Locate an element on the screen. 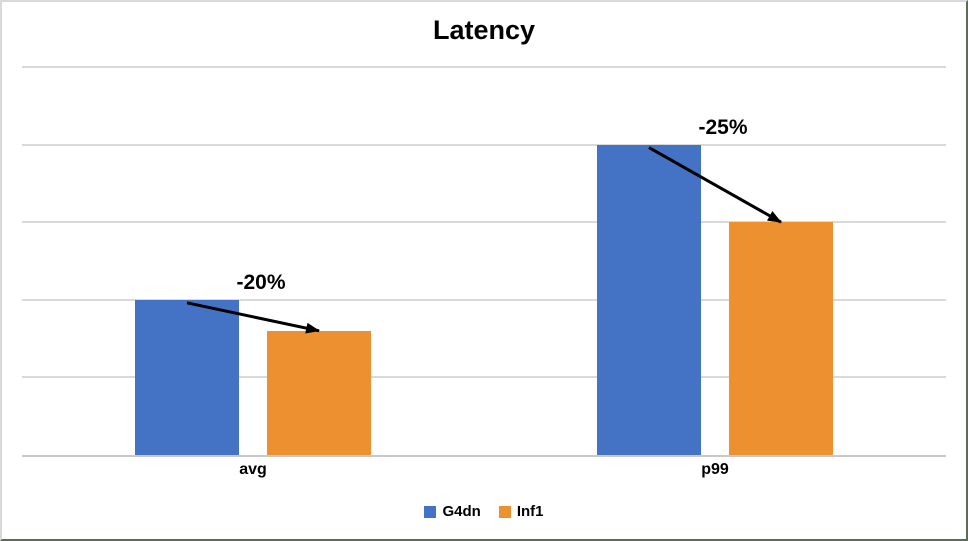 The height and width of the screenshot is (541, 968). legend-item-g4dn: G4dn is located at coordinates (452, 511).